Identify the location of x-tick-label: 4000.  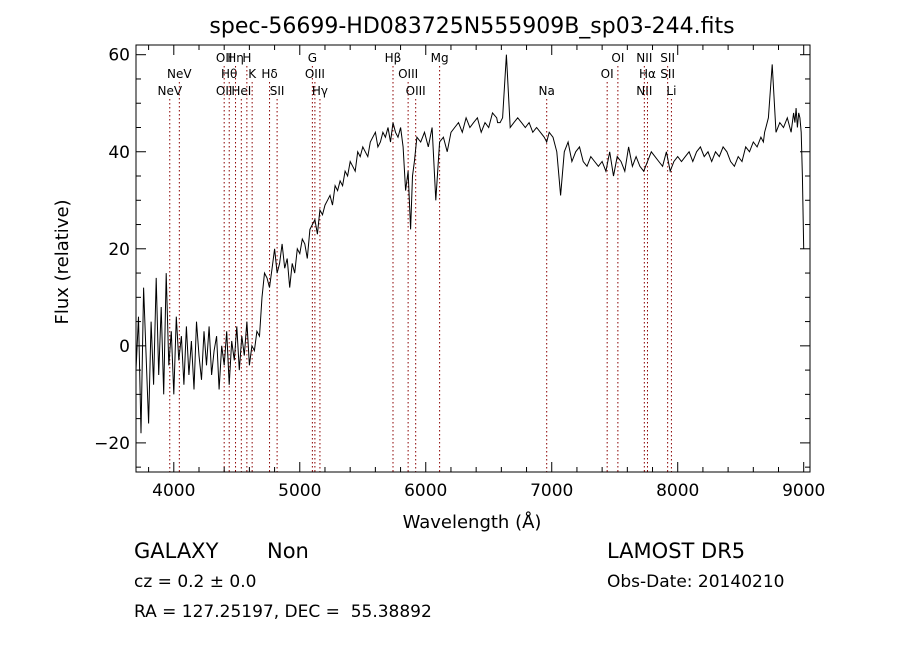
(173, 491).